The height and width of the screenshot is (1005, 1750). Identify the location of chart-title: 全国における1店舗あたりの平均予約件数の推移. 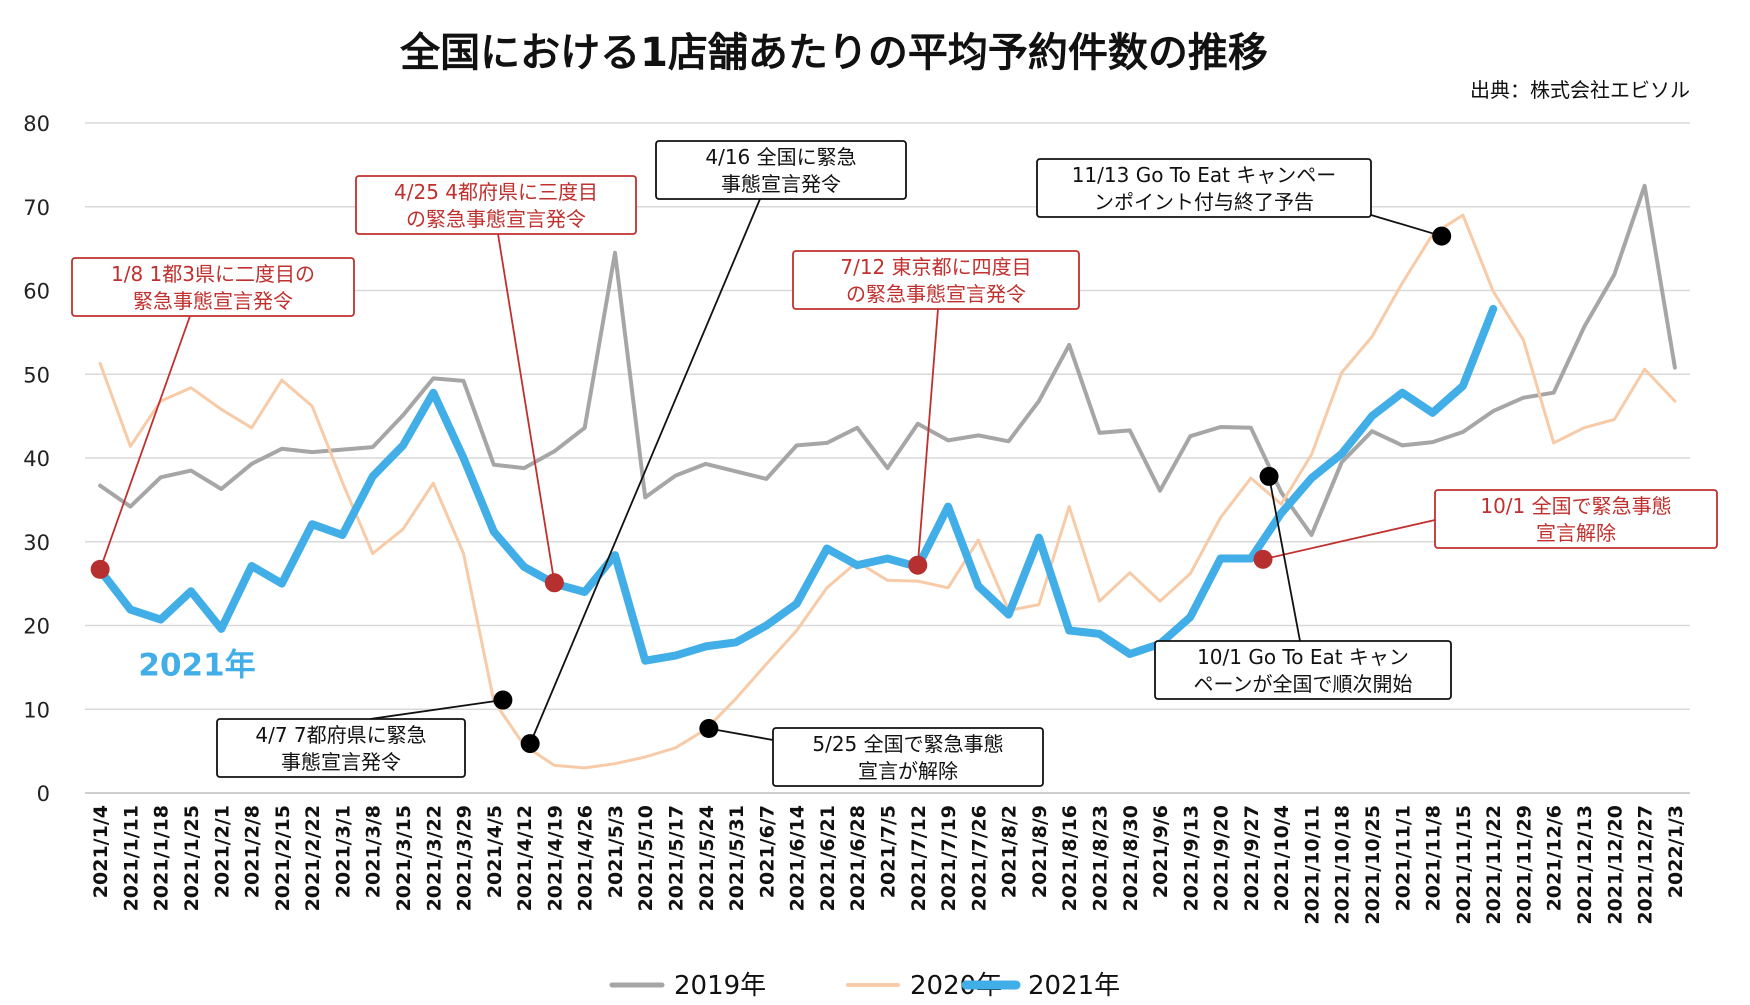
(833, 53).